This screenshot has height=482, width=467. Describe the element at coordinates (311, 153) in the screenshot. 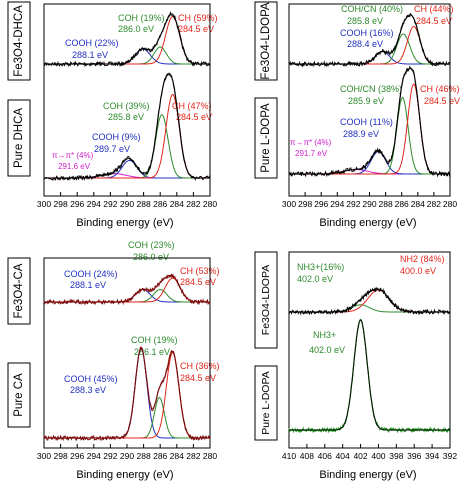

I see `peak-label: 291.7 eV` at that location.